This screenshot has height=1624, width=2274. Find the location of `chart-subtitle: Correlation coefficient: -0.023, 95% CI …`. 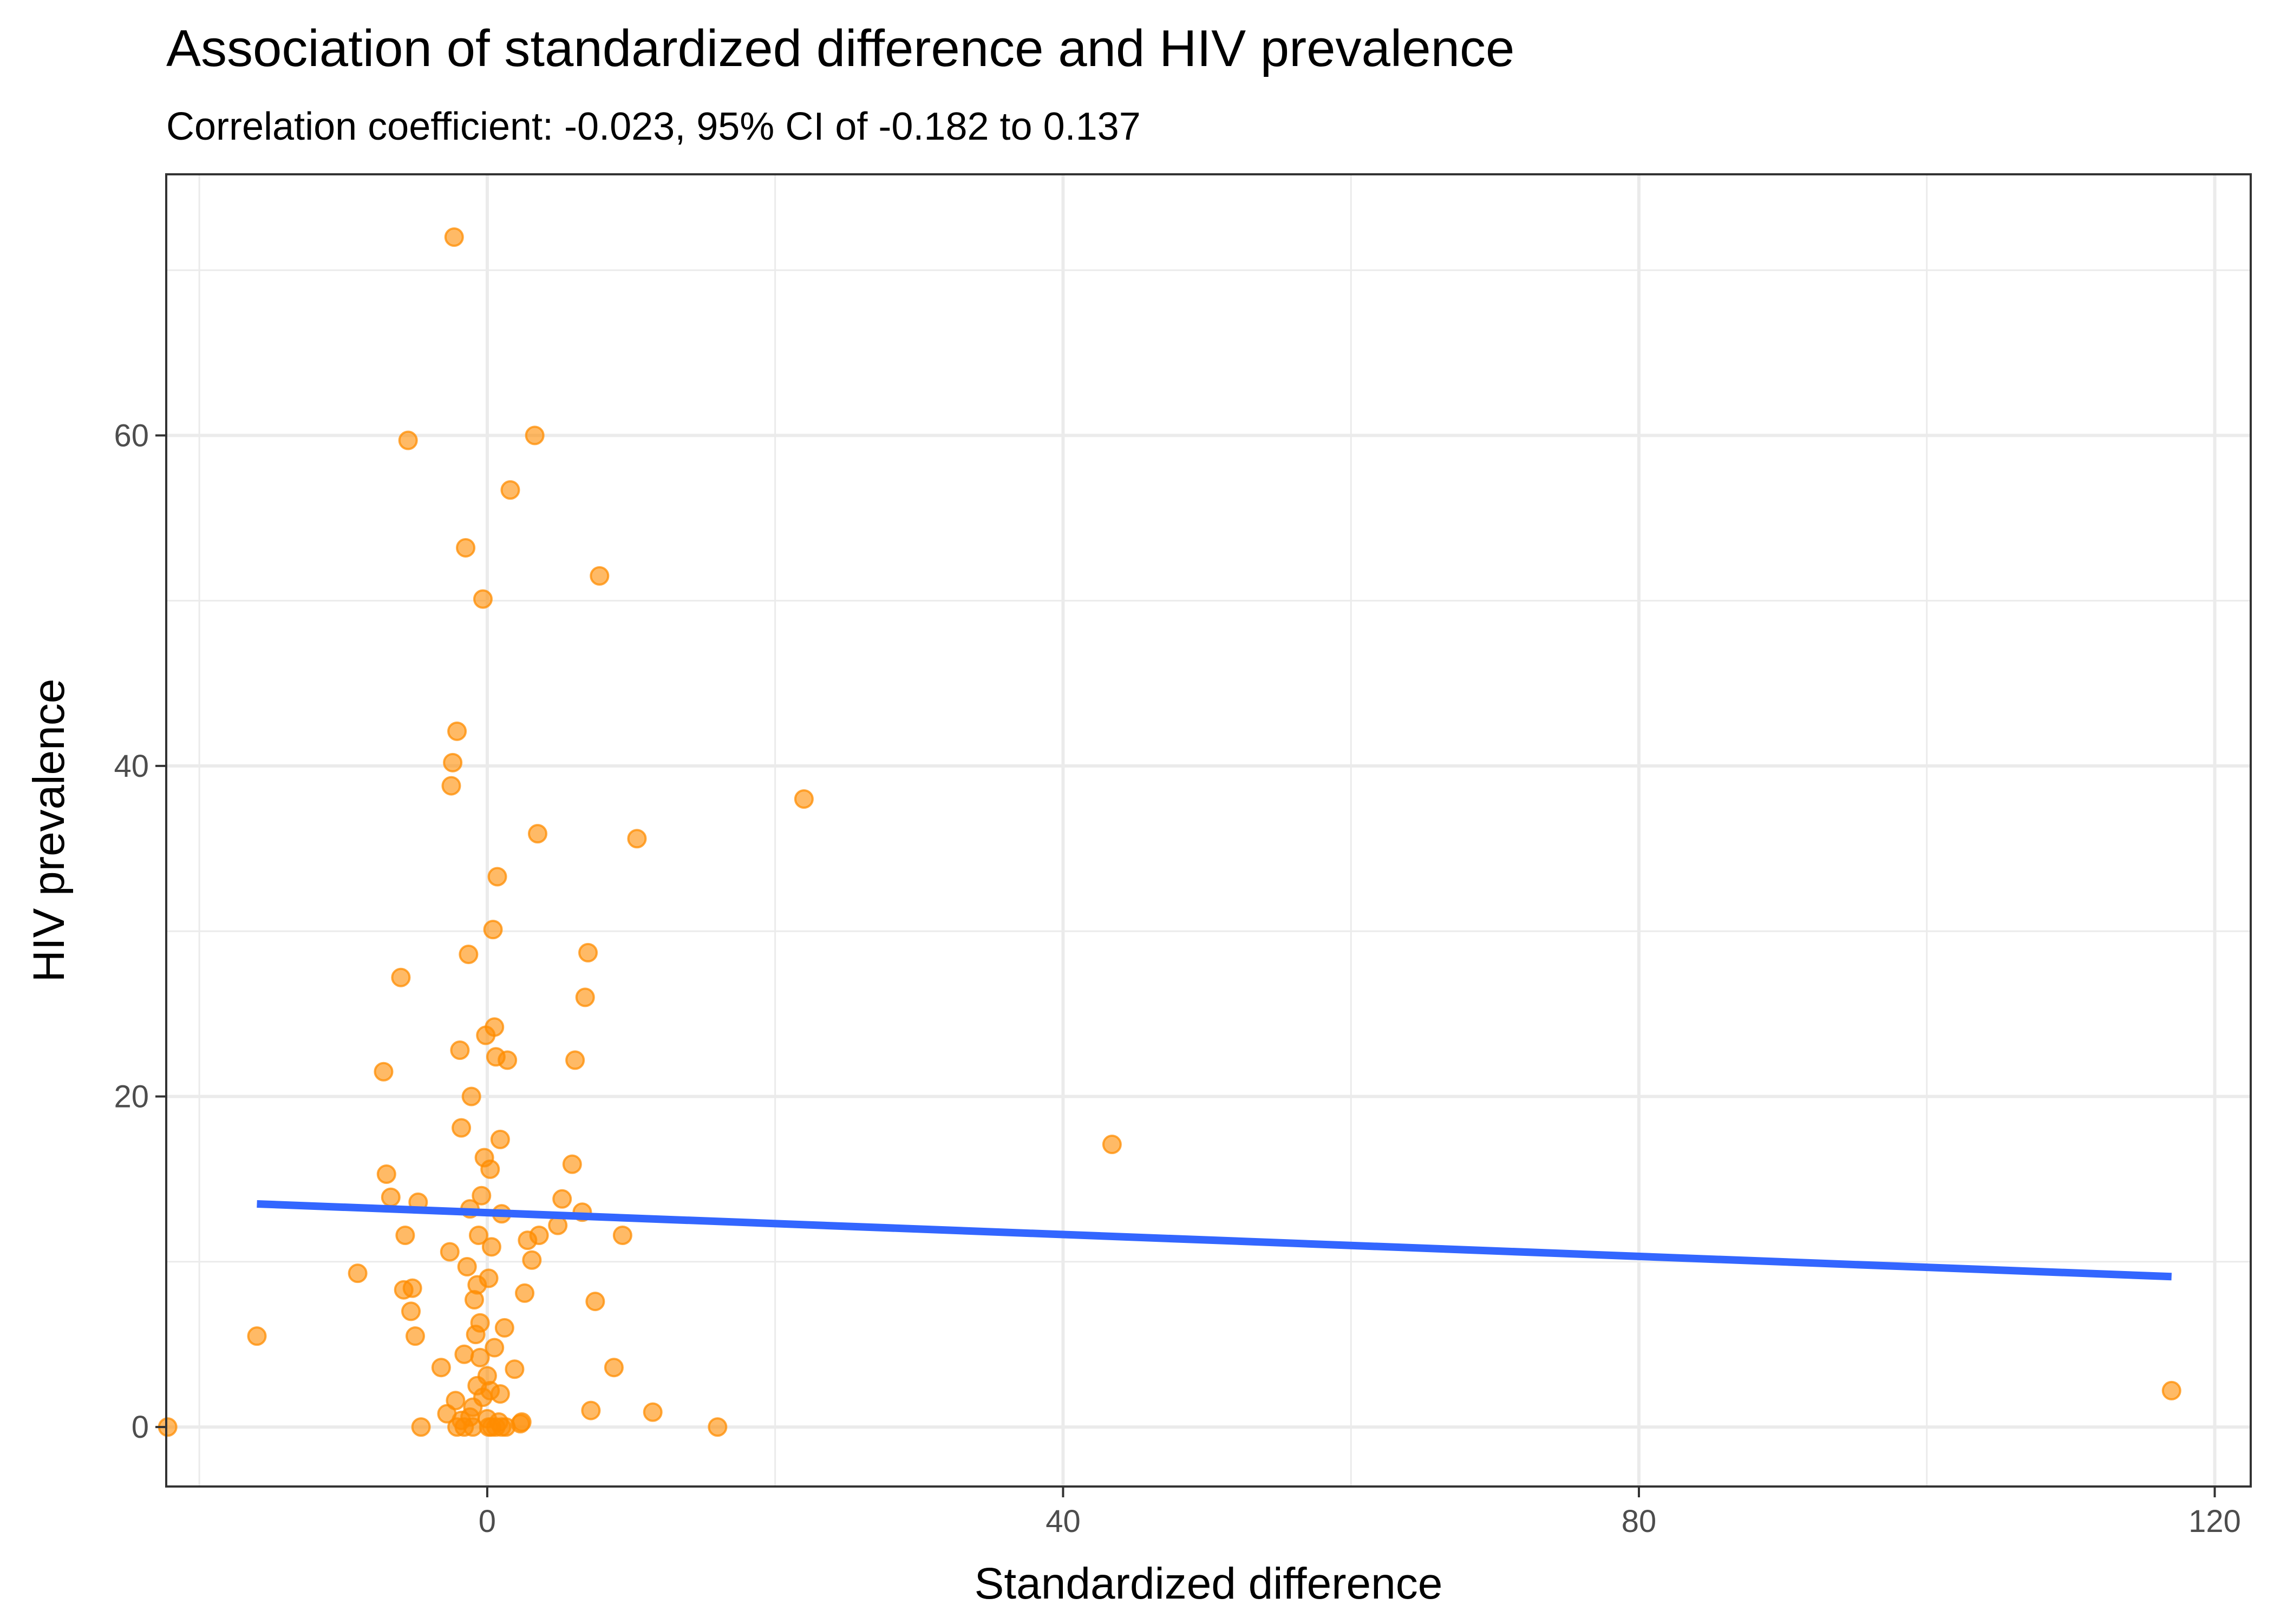

chart-subtitle: Correlation coefficient: -0.023, 95% CI … is located at coordinates (654, 126).